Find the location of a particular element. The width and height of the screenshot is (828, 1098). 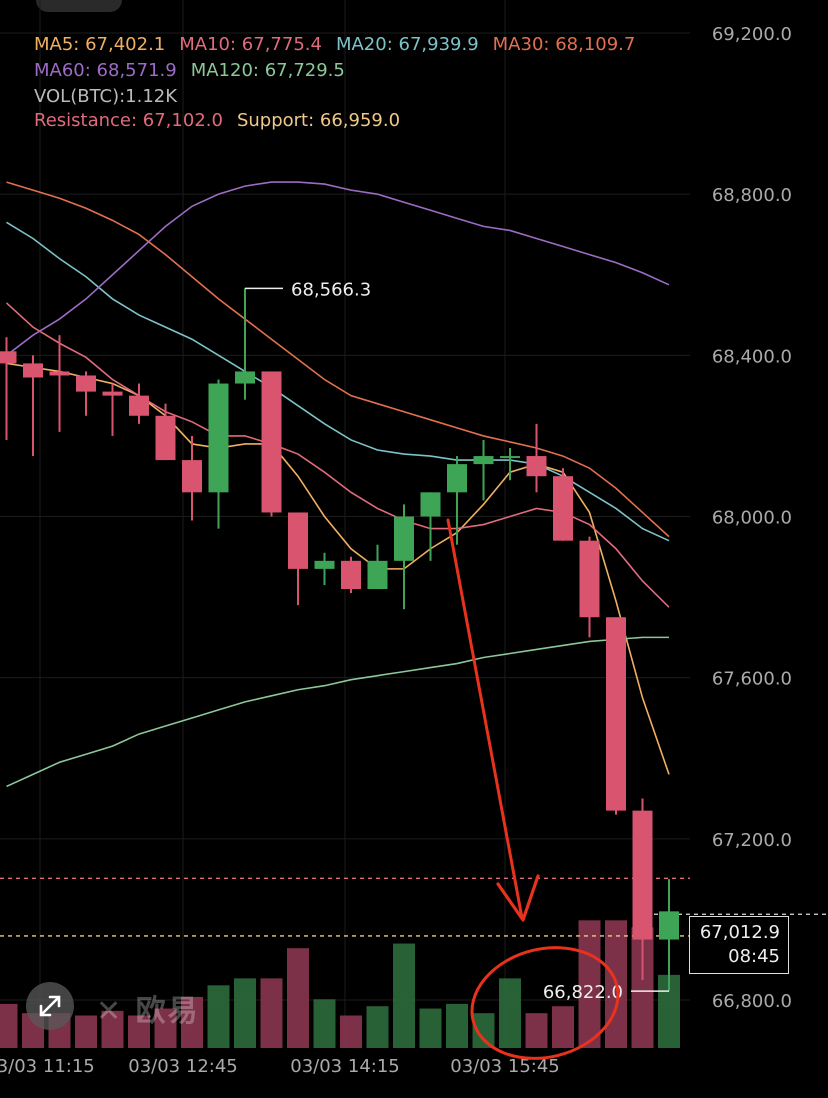

x-tick-label: 03/03 15:45 is located at coordinates (504, 1066).